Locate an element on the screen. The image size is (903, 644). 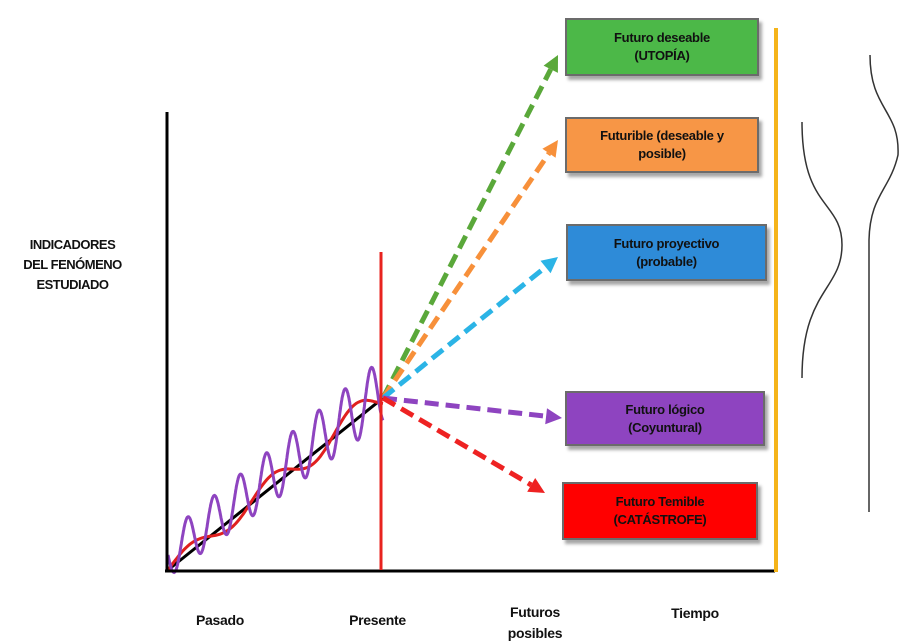
box-futuro-proyectivo-line-2: (probable) is located at coordinates (666, 261).